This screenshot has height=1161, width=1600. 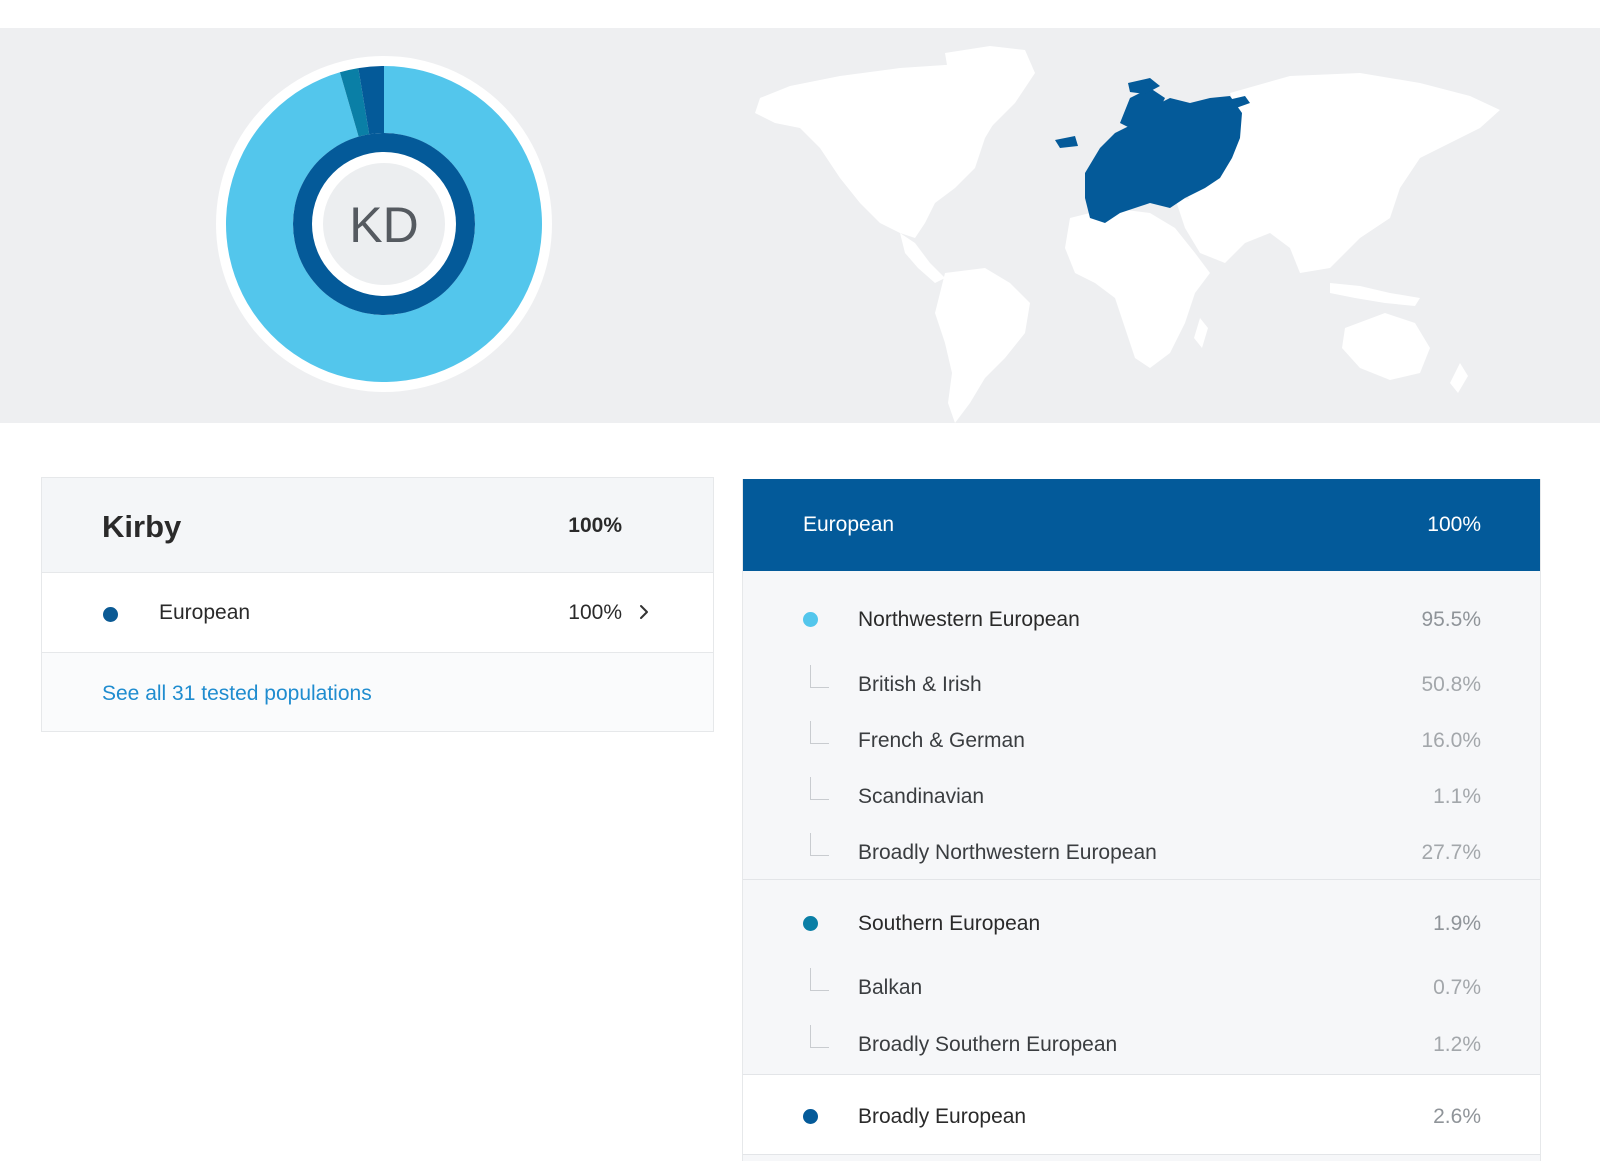 I want to click on population-row: Broadly European 2.6%, so click(x=1141, y=1117).